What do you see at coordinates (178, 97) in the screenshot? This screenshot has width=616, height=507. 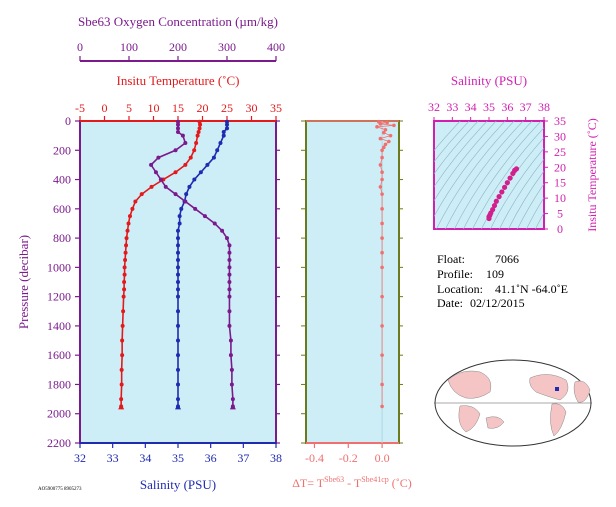 I see `temperature-axis: -5 0 5 10 15 20 25 30 35 Insitu Temperature (˚C)` at bounding box center [178, 97].